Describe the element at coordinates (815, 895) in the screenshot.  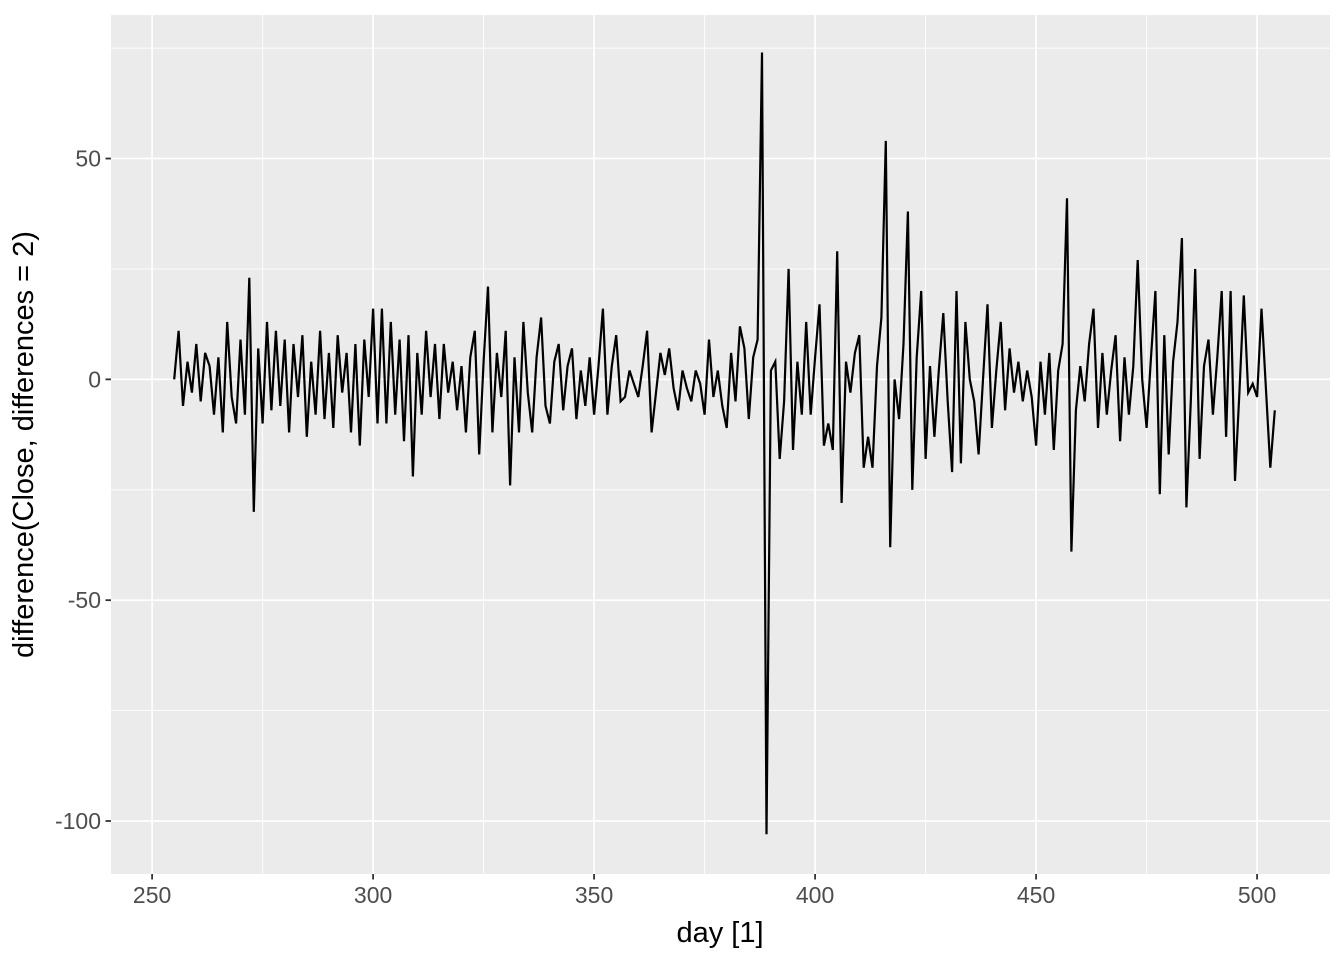
I see `x-tick-label: 400` at that location.